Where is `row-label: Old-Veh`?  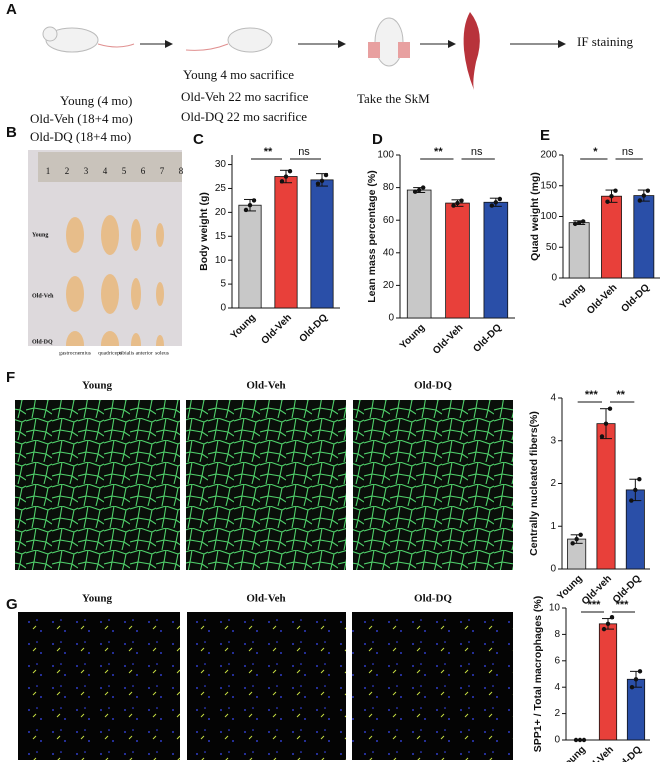 row-label: Old-Veh is located at coordinates (43, 296).